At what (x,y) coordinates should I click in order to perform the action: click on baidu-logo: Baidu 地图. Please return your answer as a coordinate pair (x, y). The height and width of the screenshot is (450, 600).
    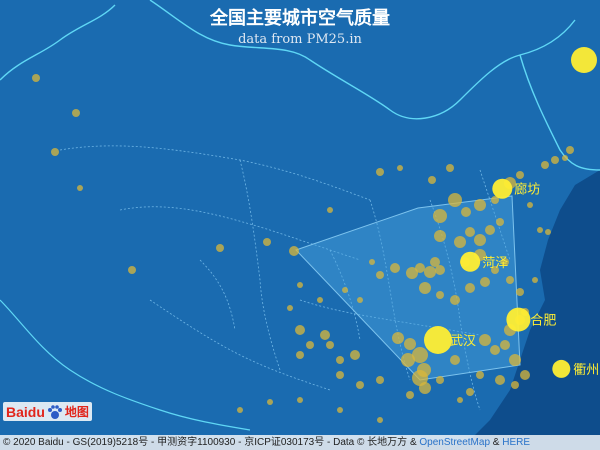
    Looking at the image, I should click on (47, 411).